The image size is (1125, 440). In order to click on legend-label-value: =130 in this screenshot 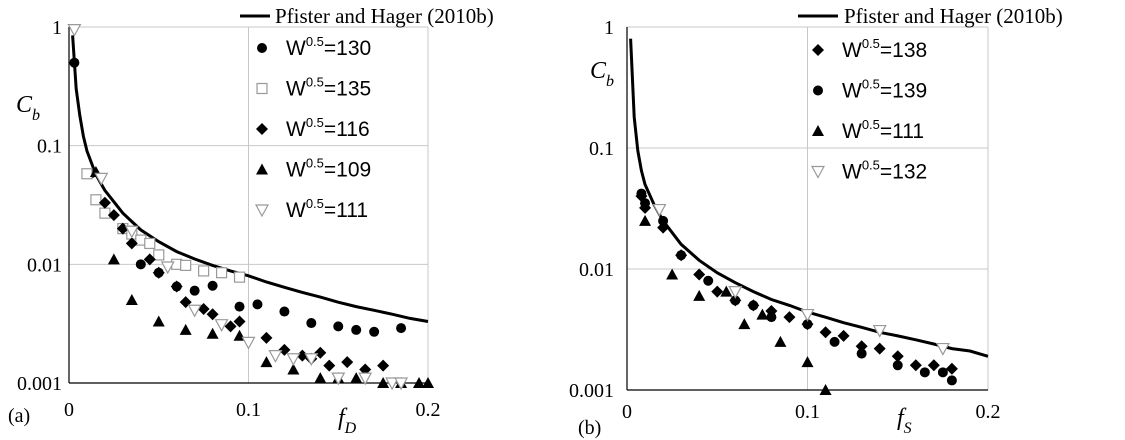, I will do `click(347, 48)`.